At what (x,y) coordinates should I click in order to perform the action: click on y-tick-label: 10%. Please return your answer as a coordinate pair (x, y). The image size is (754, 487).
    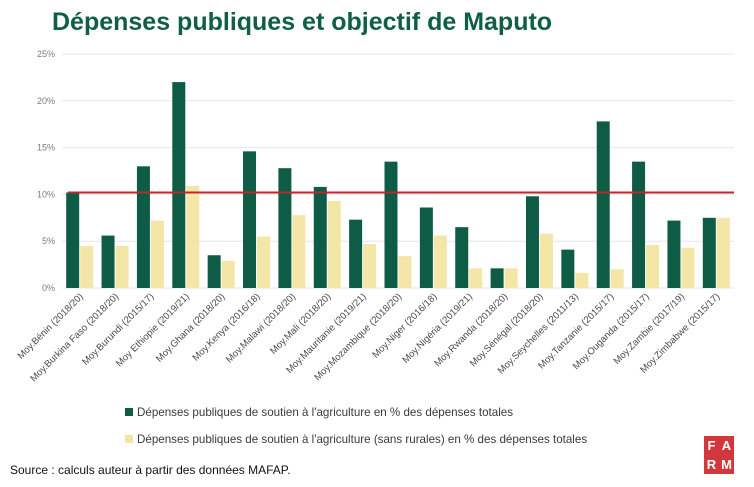
    Looking at the image, I should click on (46, 194).